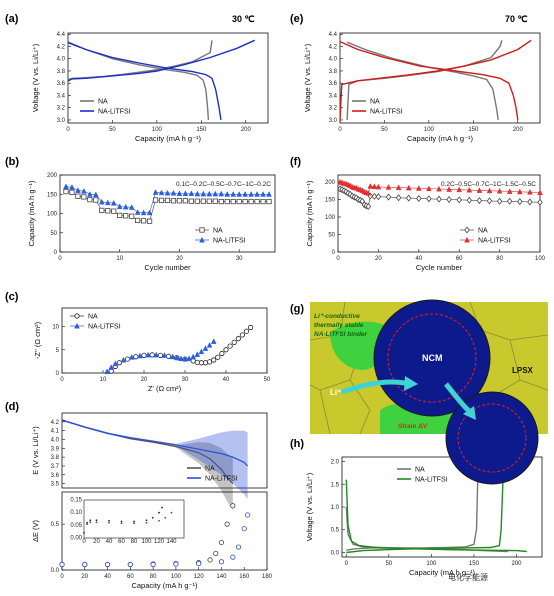 This screenshot has height=596, width=554. What do you see at coordinates (96, 542) in the screenshot?
I see `inset-x-tick-label: 20` at bounding box center [96, 542].